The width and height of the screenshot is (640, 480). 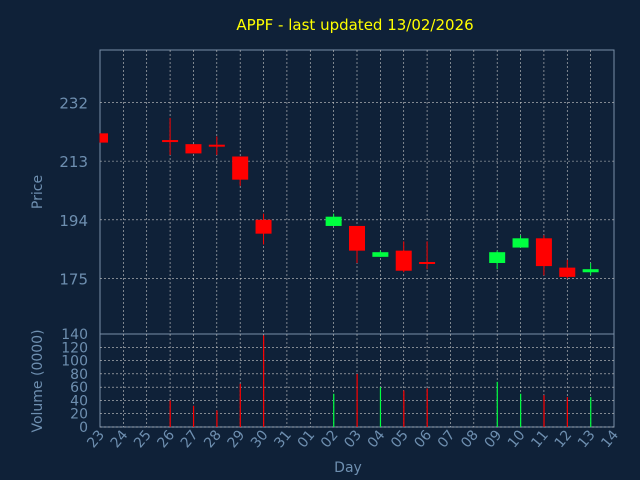 What do you see at coordinates (83, 428) in the screenshot?
I see `volume-tick-label: 0` at bounding box center [83, 428].